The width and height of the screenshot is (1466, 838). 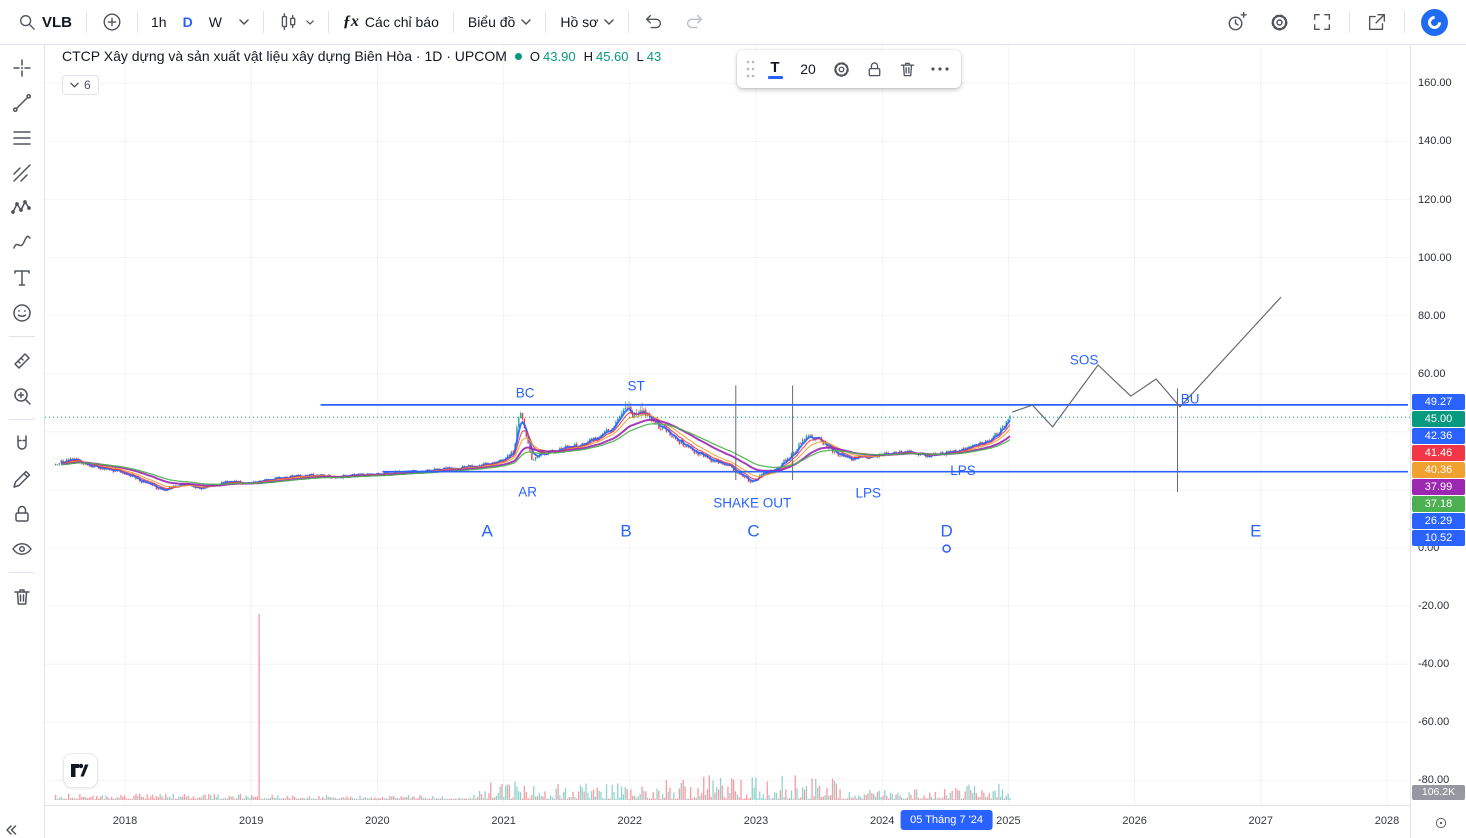 What do you see at coordinates (874, 69) in the screenshot?
I see `drawing-lock-button` at bounding box center [874, 69].